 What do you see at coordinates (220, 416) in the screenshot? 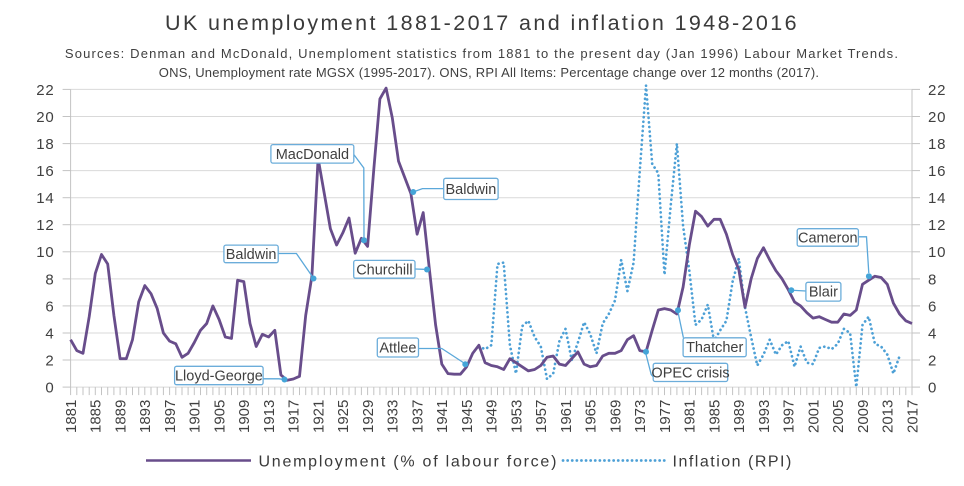
I see `svg-text: 1905` at bounding box center [220, 416].